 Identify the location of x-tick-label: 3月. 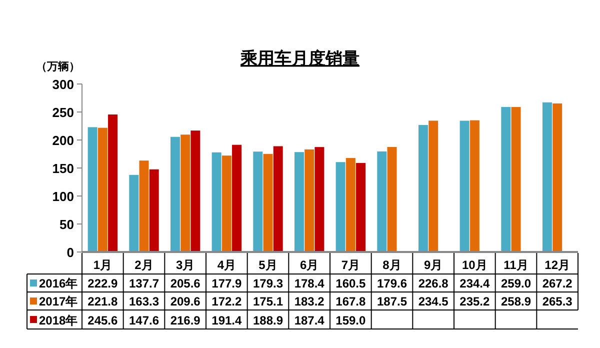
(185, 265).